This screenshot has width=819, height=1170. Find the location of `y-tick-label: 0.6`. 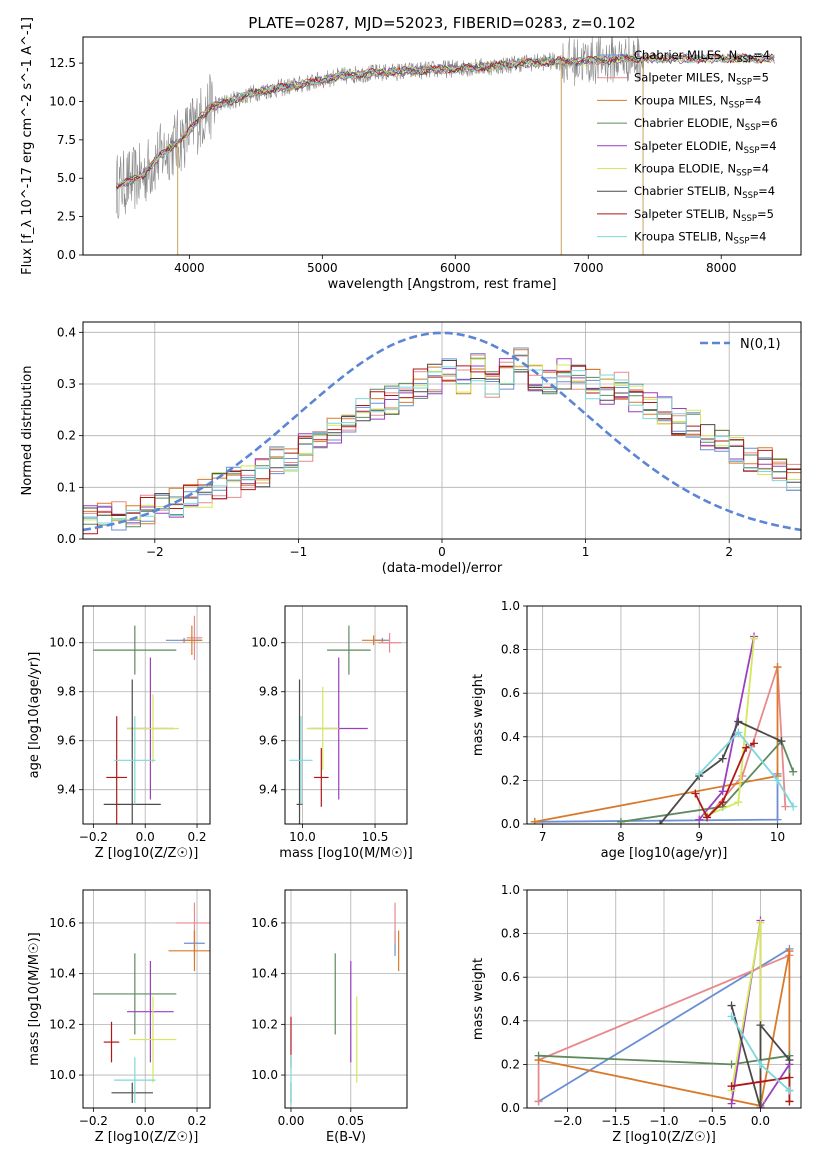

y-tick-label: 0.6 is located at coordinates (510, 977).